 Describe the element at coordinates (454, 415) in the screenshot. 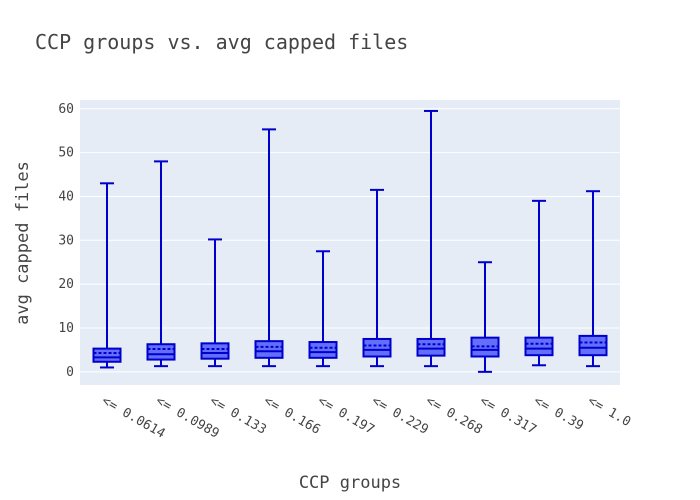

I see `x-tick-label: <= 0.268` at that location.